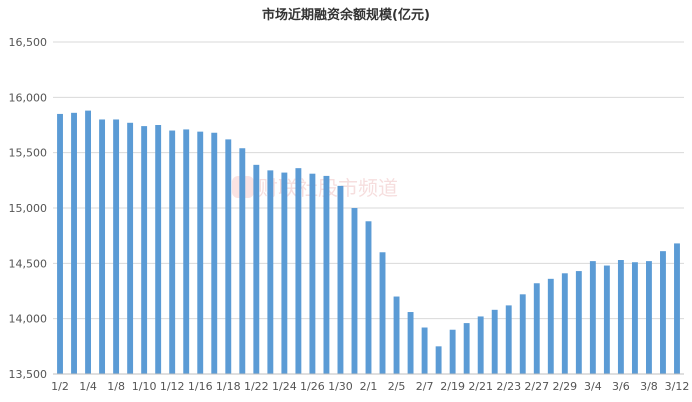  Describe the element at coordinates (312, 386) in the screenshot. I see `x-tick-label: 1/26` at that location.